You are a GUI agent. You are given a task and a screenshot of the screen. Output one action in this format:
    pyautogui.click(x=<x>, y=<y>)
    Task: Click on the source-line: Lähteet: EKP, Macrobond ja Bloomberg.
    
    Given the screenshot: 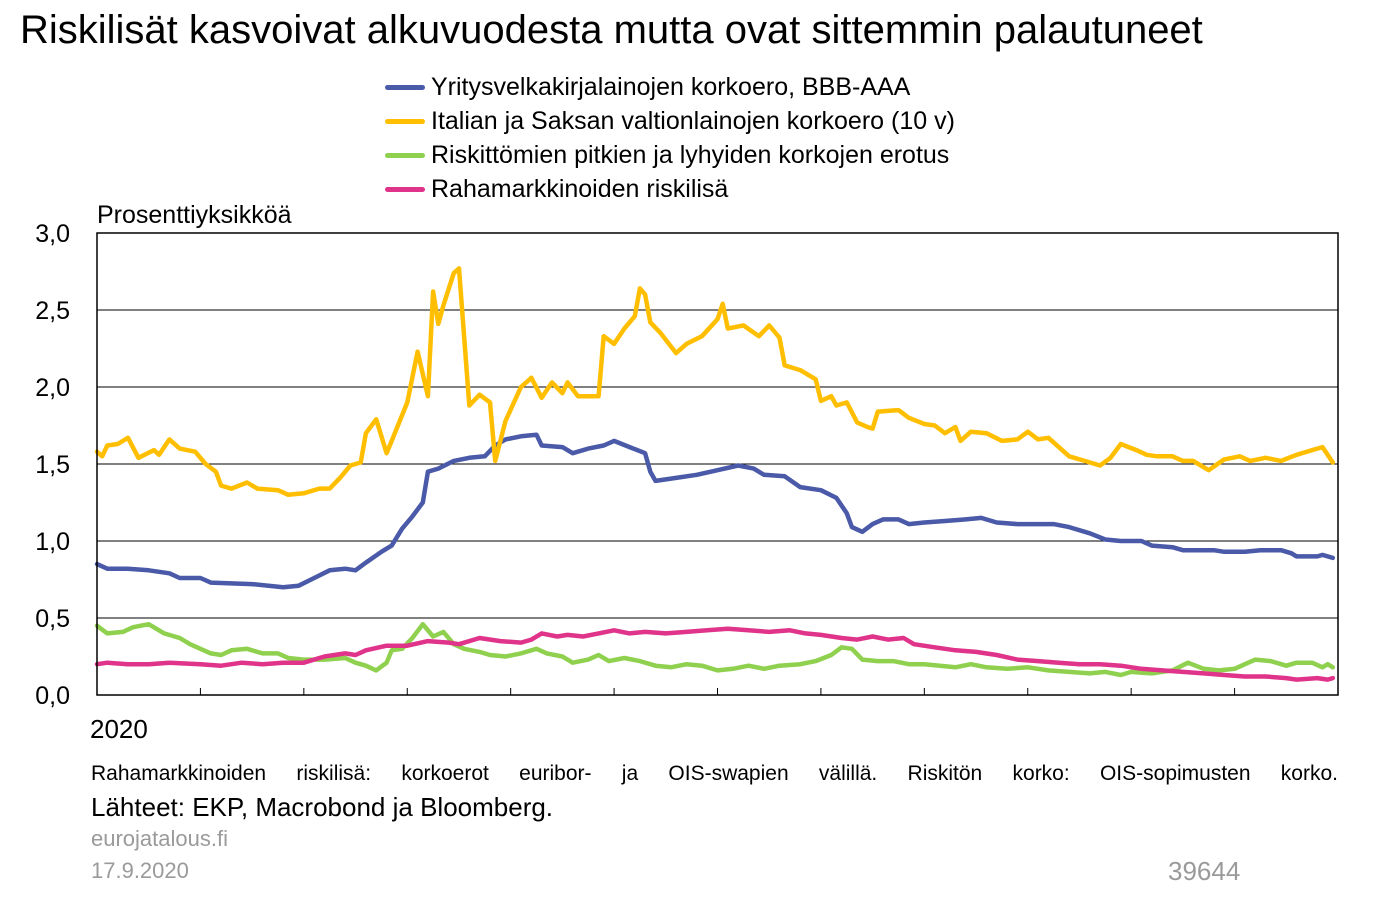 What is the action you would take?
    pyautogui.click(x=322, y=807)
    